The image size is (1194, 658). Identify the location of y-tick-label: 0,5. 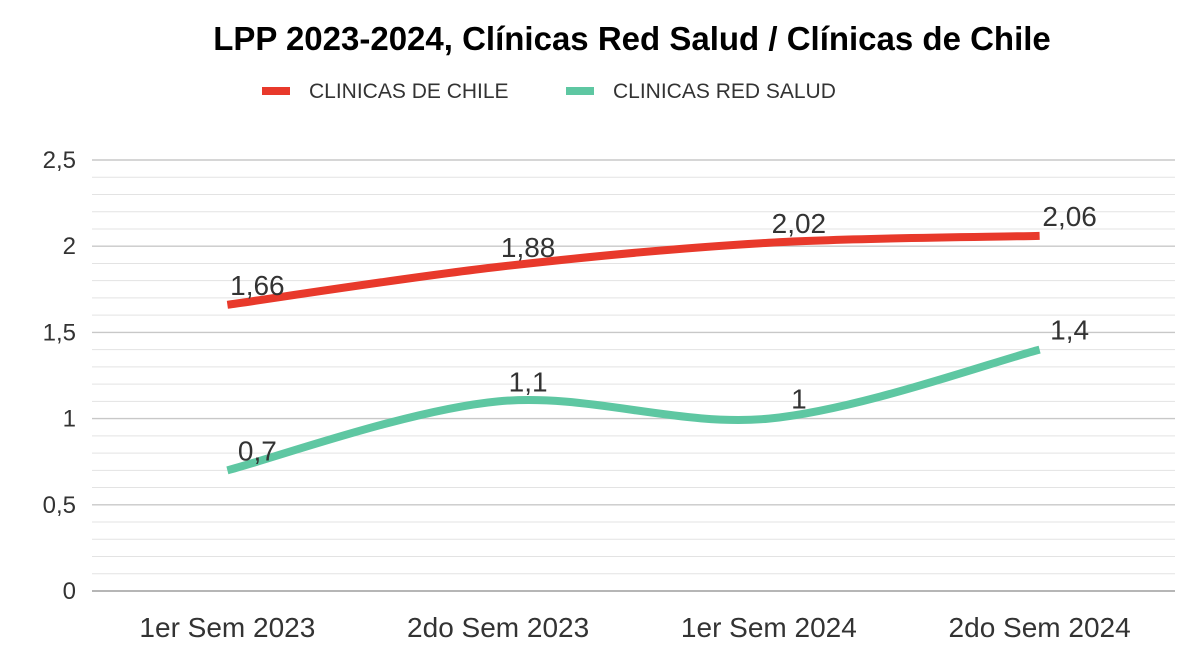
(59, 505).